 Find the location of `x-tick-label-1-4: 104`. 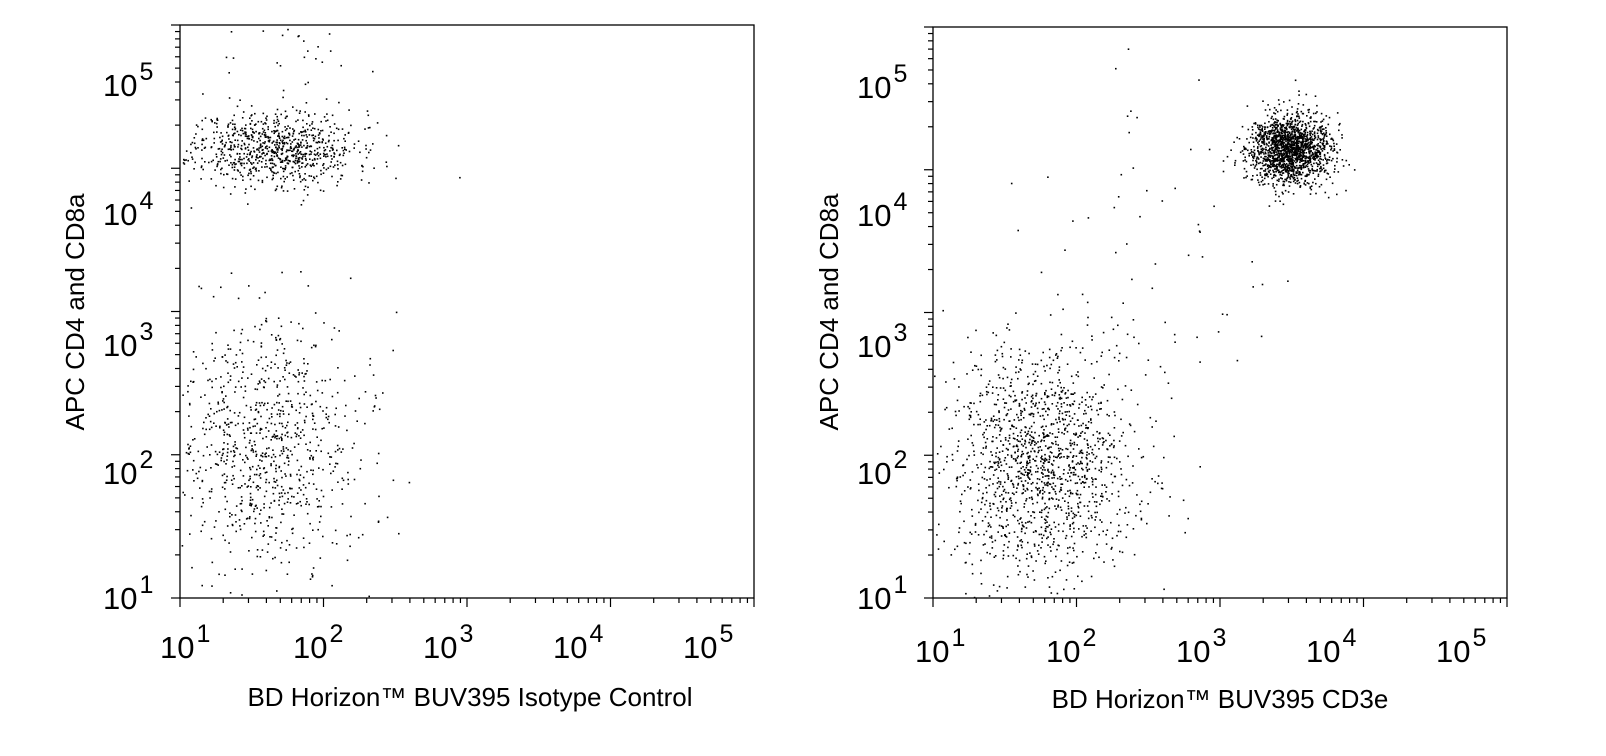

x-tick-label-1-4: 104 is located at coordinates (578, 642).